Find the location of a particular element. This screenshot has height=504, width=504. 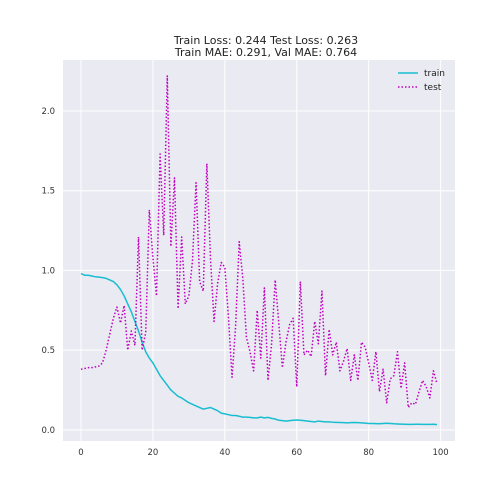

x-tick-label: 100 is located at coordinates (440, 453).